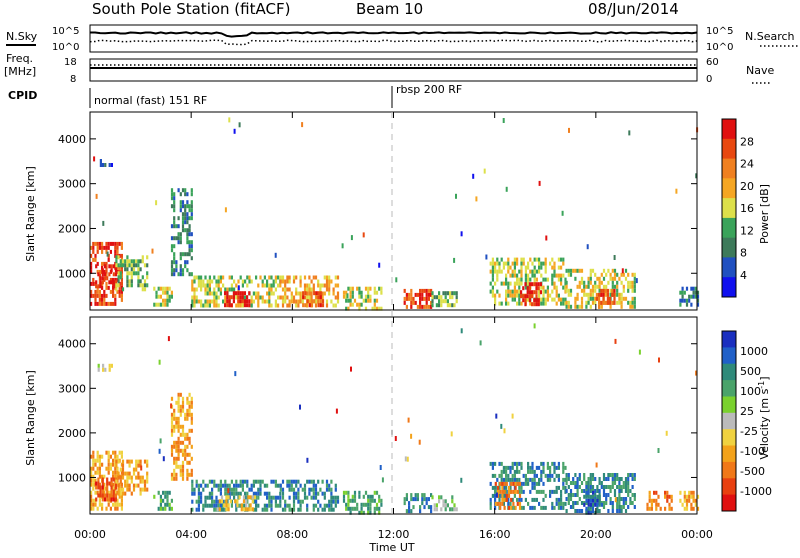 The width and height of the screenshot is (800, 558). What do you see at coordinates (596, 534) in the screenshot?
I see `xtick-label: 20:00` at bounding box center [596, 534].